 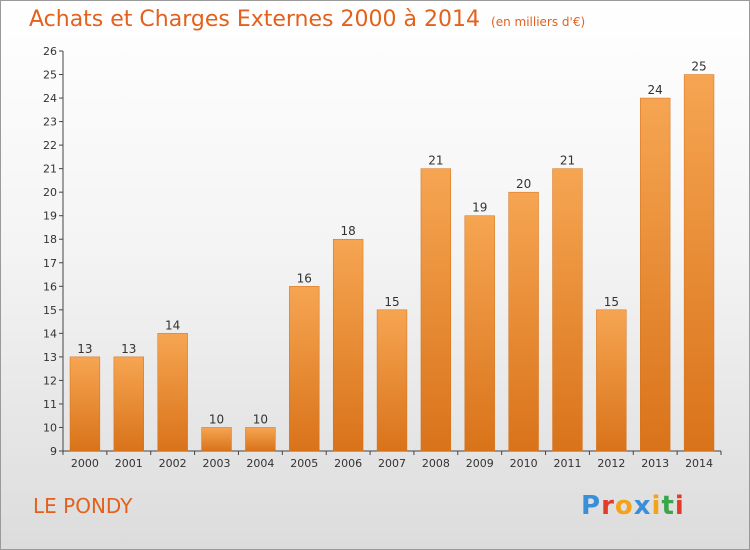 I want to click on y-tick-label: 23, so click(x=50, y=122).